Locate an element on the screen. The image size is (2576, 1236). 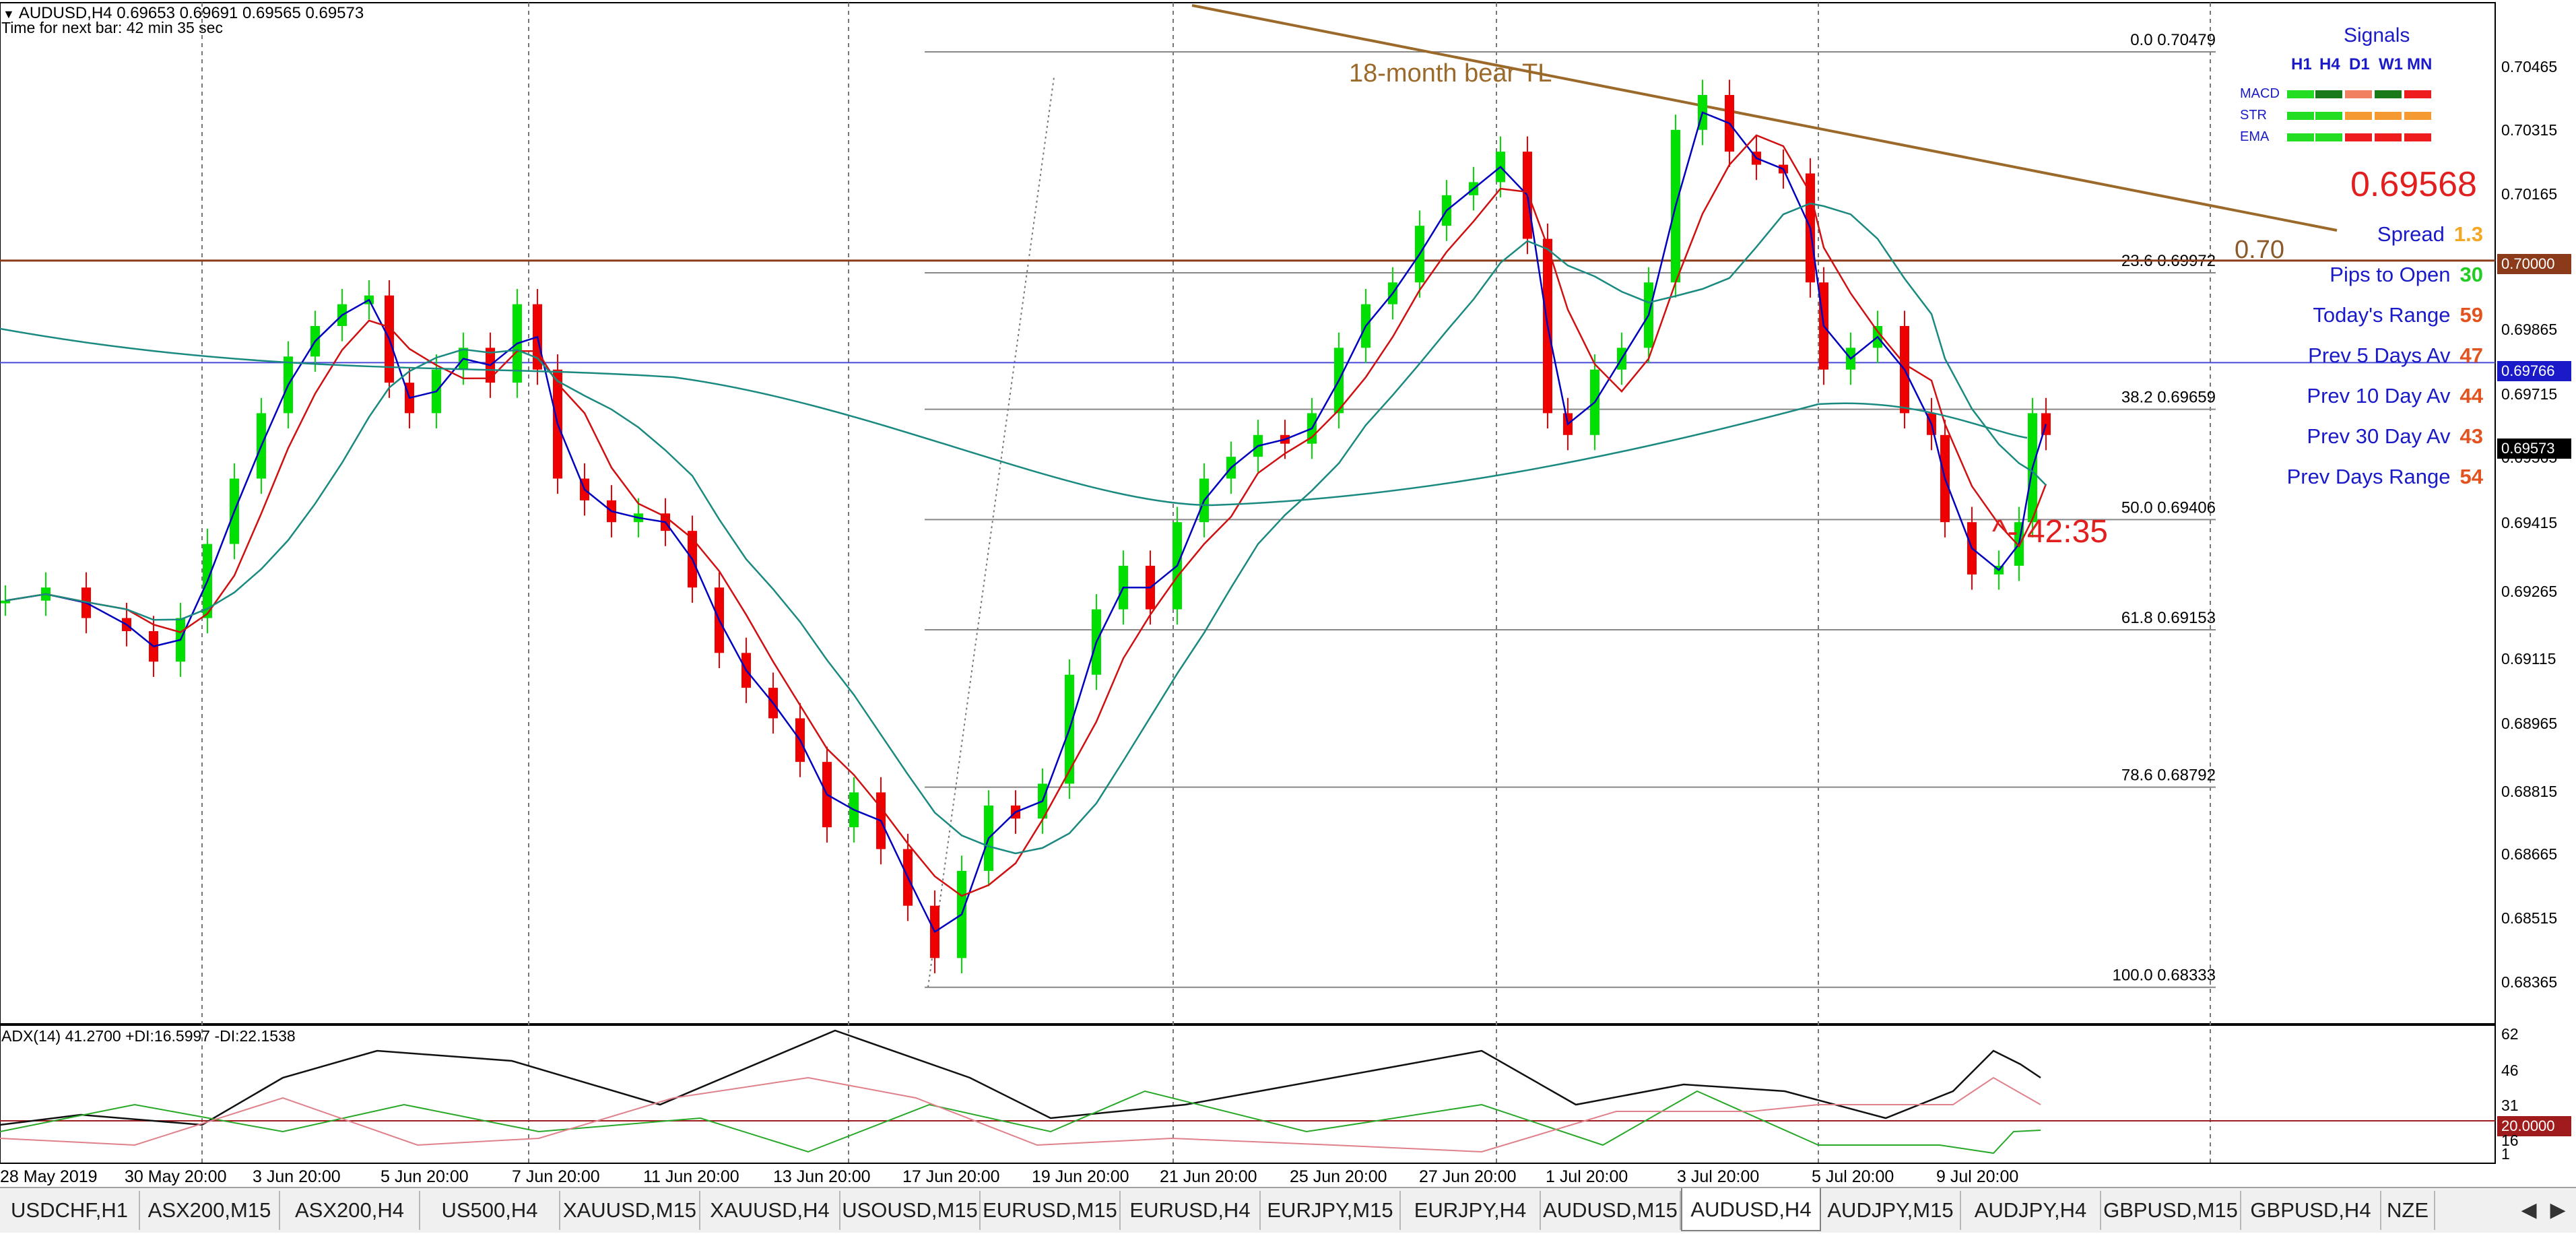
price-axis-label: 0.70465 is located at coordinates (2529, 66).